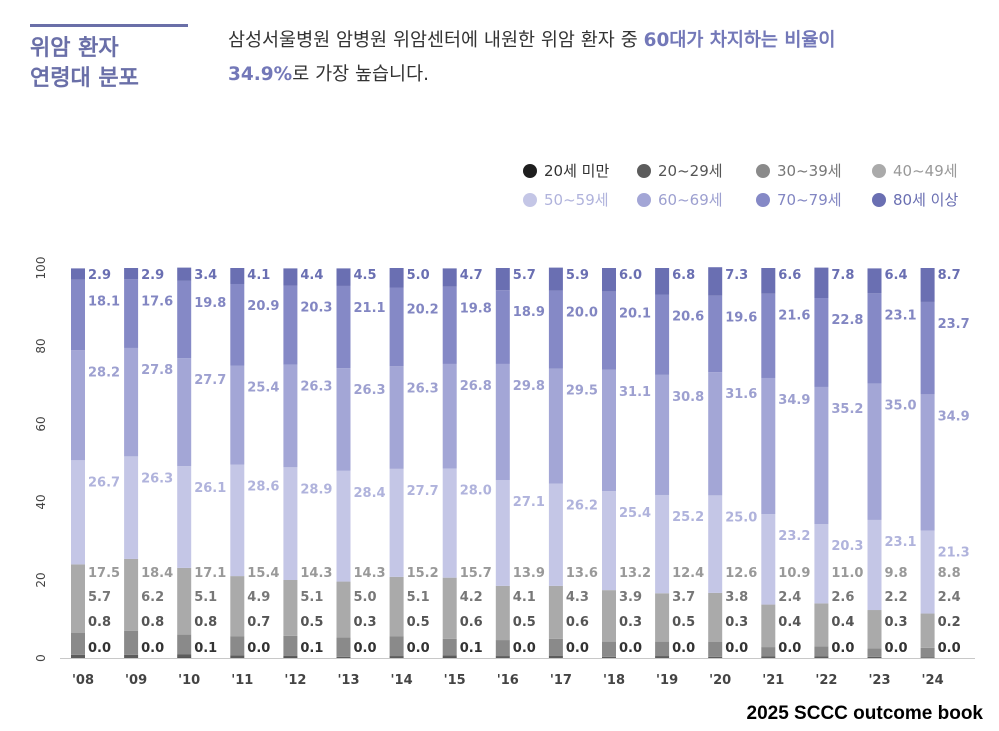 The width and height of the screenshot is (999, 731). What do you see at coordinates (954, 324) in the screenshot?
I see `data-label: 23.7` at bounding box center [954, 324].